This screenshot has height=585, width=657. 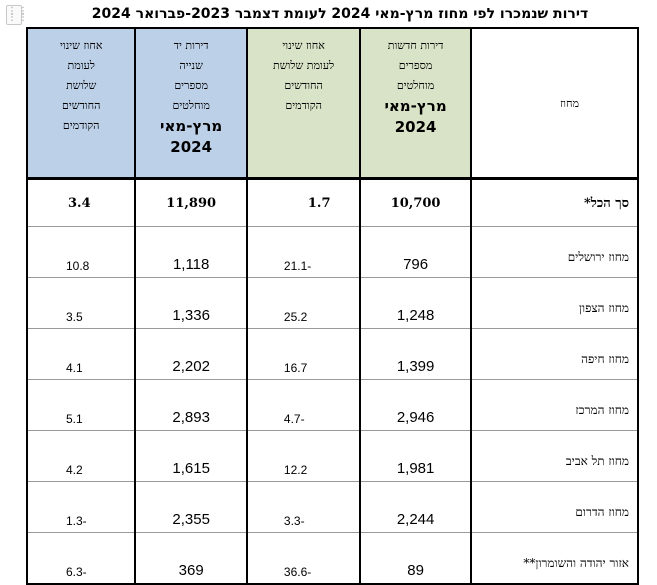 What do you see at coordinates (81, 65) in the screenshot?
I see `used-pct-header-line: לעומת` at bounding box center [81, 65].